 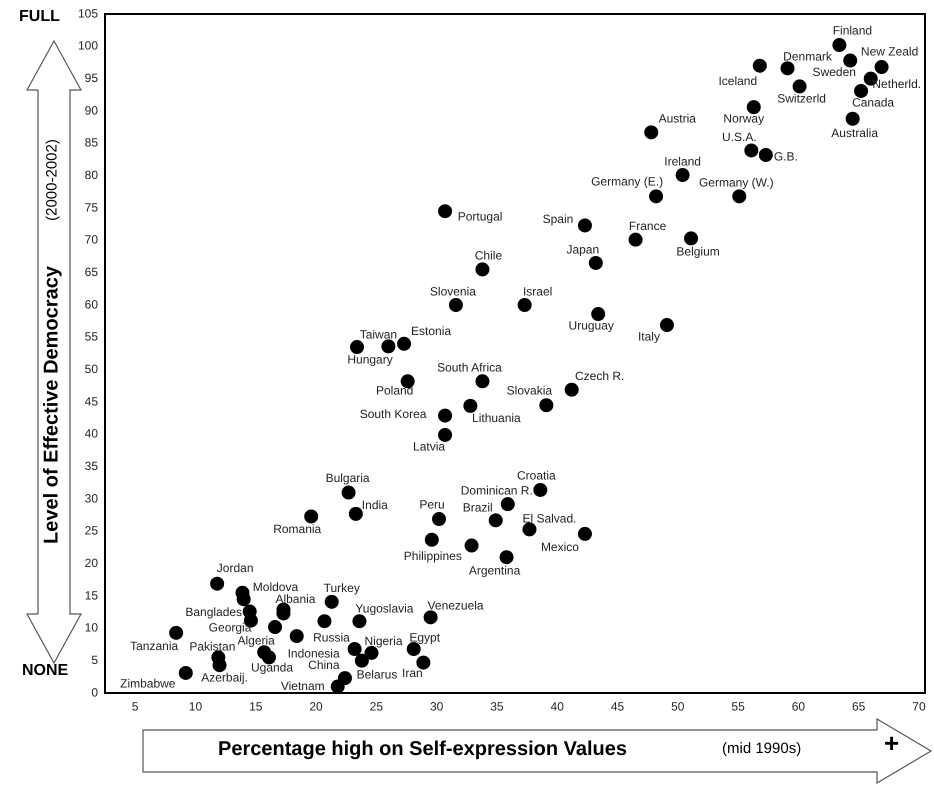 What do you see at coordinates (560, 547) in the screenshot?
I see `annotation: Mexico` at bounding box center [560, 547].